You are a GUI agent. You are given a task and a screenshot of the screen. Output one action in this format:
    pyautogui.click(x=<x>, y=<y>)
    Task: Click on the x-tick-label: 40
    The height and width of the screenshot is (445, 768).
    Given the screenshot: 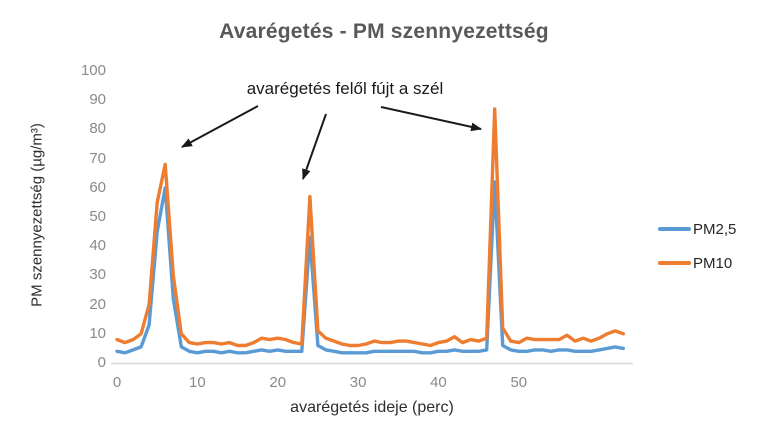 What is the action you would take?
    pyautogui.click(x=438, y=382)
    